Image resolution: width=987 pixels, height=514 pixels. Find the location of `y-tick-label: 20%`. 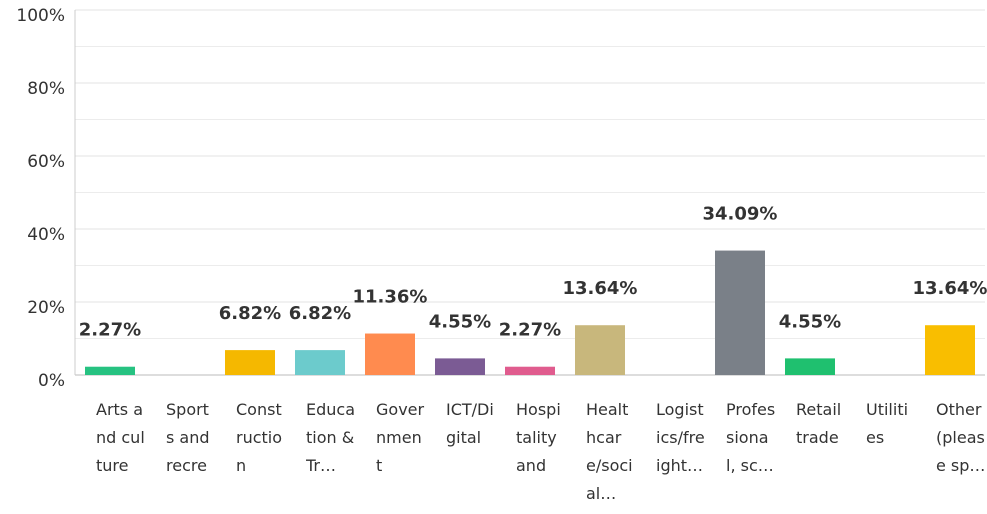

y-tick-label: 20% is located at coordinates (46, 308).